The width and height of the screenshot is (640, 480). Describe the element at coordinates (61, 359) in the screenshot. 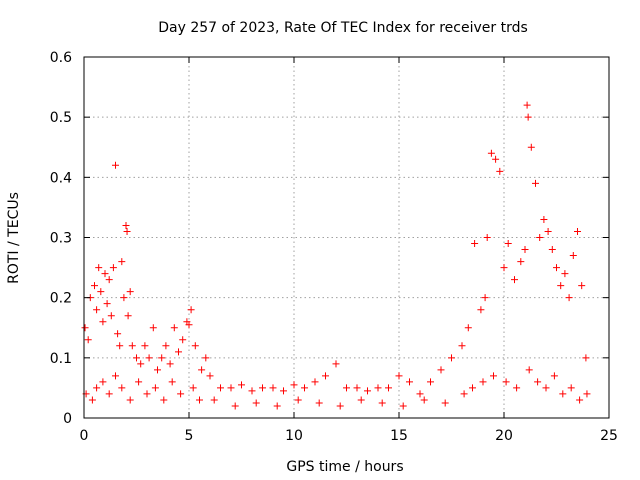

I see `y-tick-label: 0.1` at that location.